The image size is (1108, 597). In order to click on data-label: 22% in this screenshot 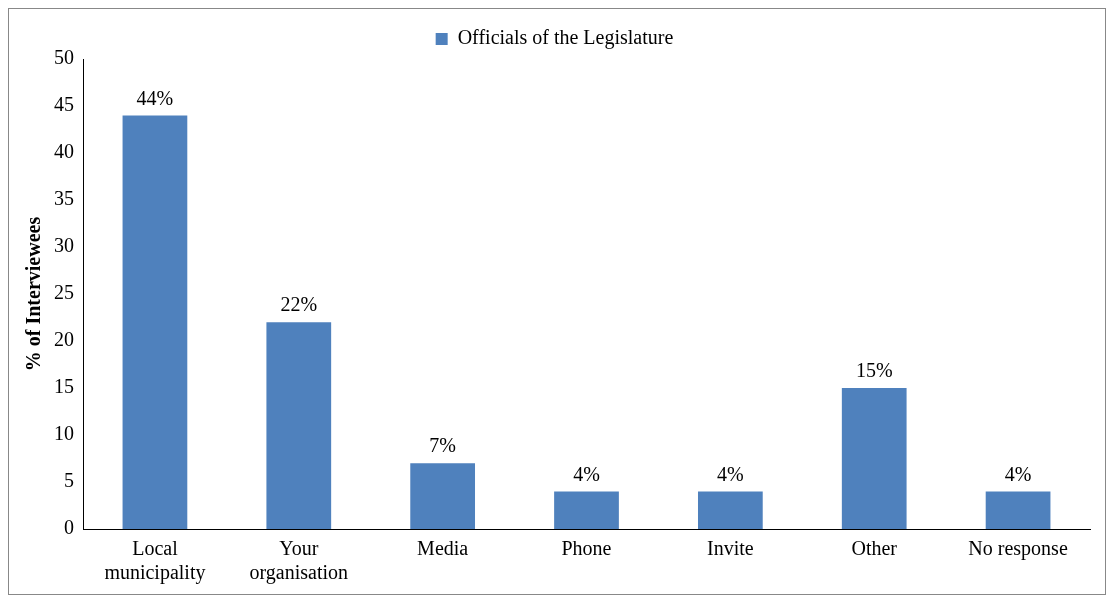, I will do `click(299, 304)`.